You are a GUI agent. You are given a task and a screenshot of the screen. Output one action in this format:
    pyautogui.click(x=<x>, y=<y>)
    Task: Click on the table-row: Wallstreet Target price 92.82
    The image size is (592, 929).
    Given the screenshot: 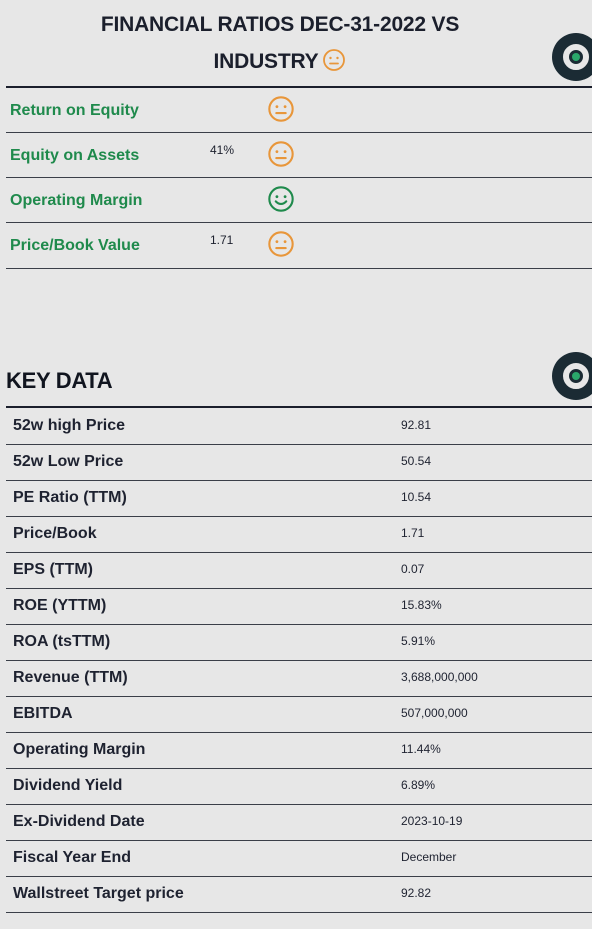 What is the action you would take?
    pyautogui.click(x=299, y=894)
    